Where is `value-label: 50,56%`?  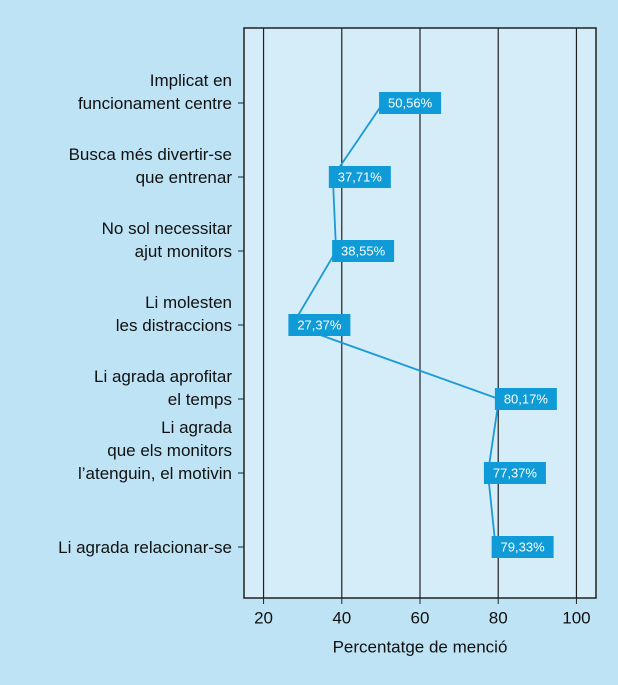 value-label: 50,56% is located at coordinates (410, 102).